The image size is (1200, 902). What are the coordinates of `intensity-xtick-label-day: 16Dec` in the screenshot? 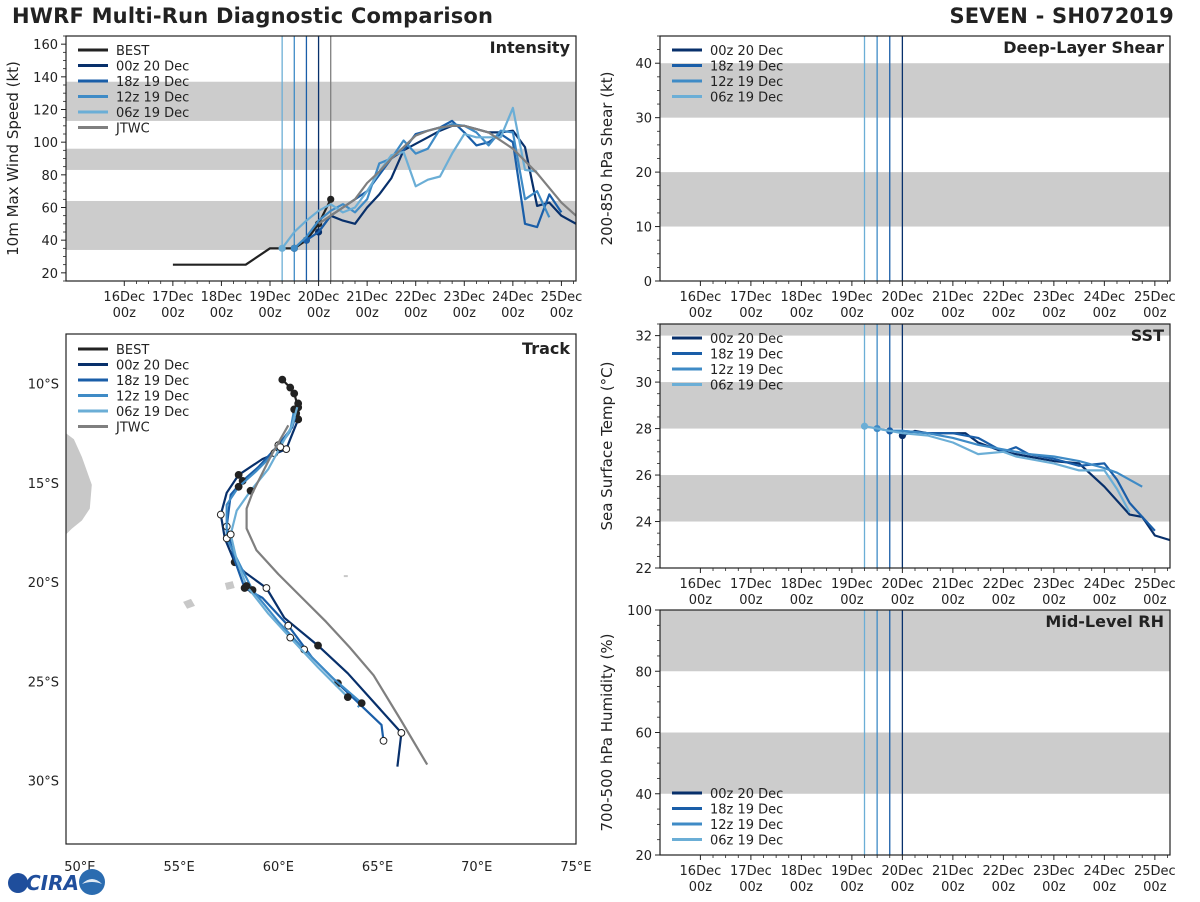 It's located at (124, 297).